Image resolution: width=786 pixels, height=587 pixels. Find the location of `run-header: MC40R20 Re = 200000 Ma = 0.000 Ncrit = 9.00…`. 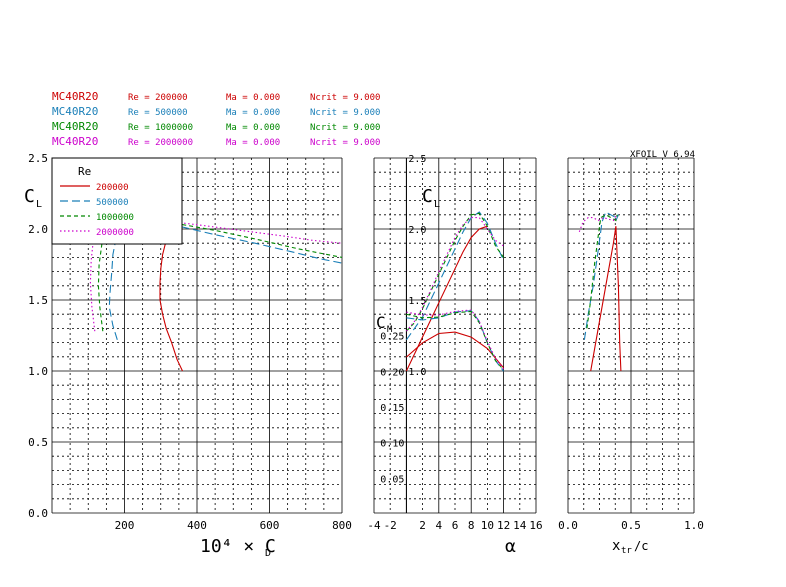

run-header: MC40R20 Re = 200000 Ma = 0.000 Ncrit = 9.00… is located at coordinates (216, 119).